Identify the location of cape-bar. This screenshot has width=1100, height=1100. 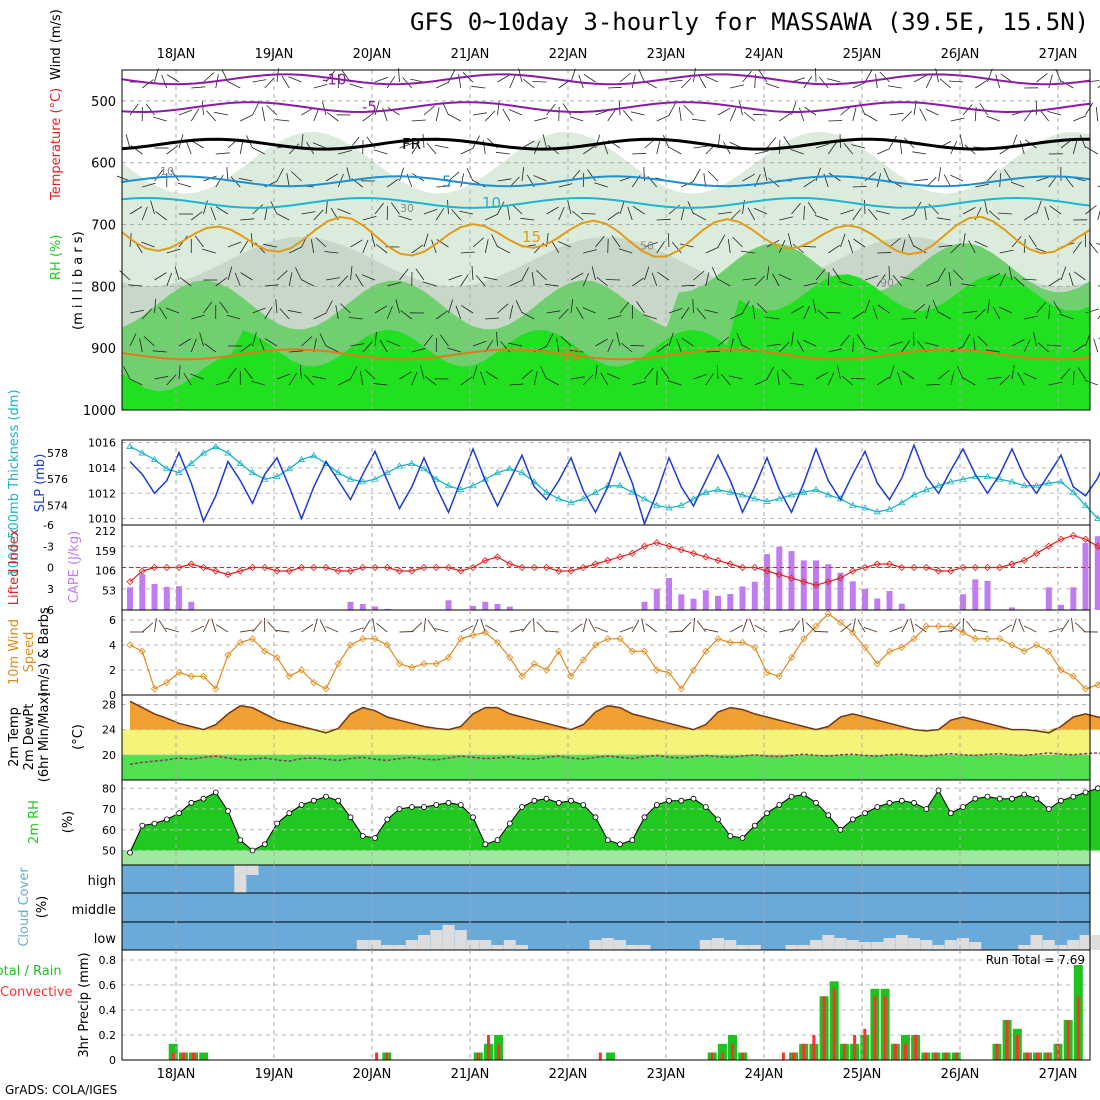
(975, 594).